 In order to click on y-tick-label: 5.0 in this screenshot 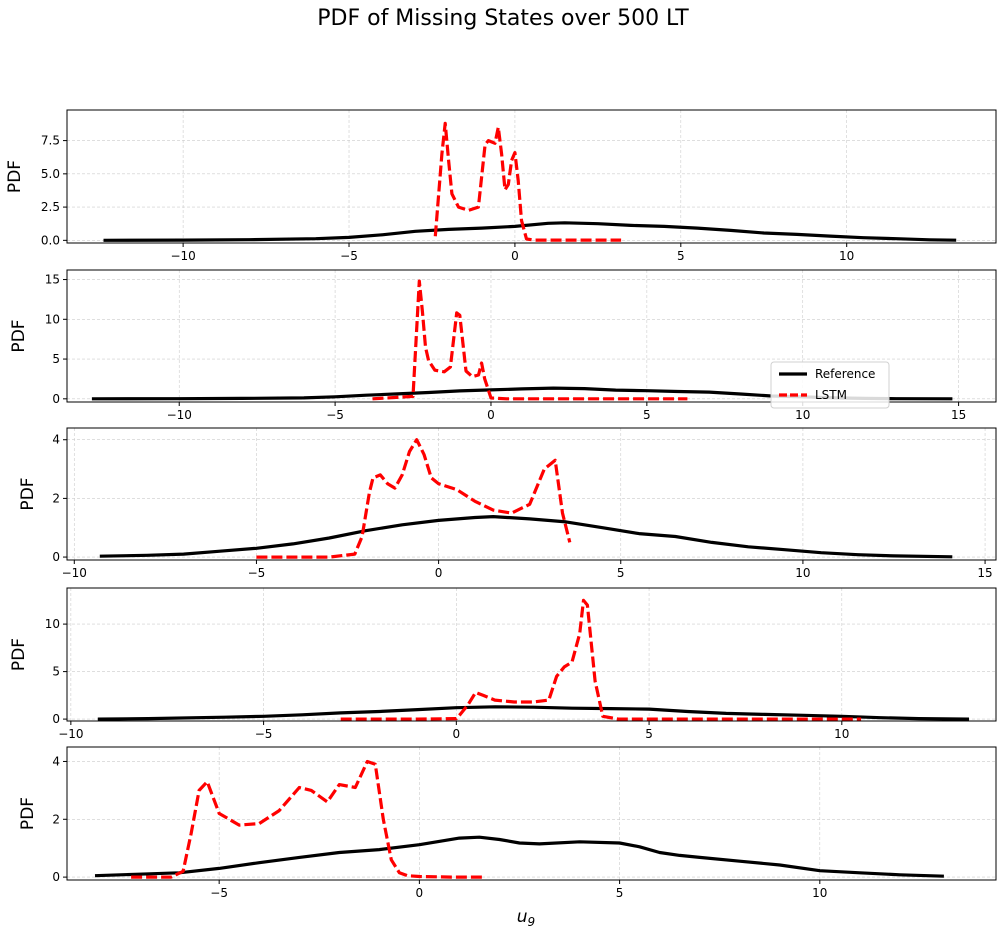, I will do `click(50, 174)`.